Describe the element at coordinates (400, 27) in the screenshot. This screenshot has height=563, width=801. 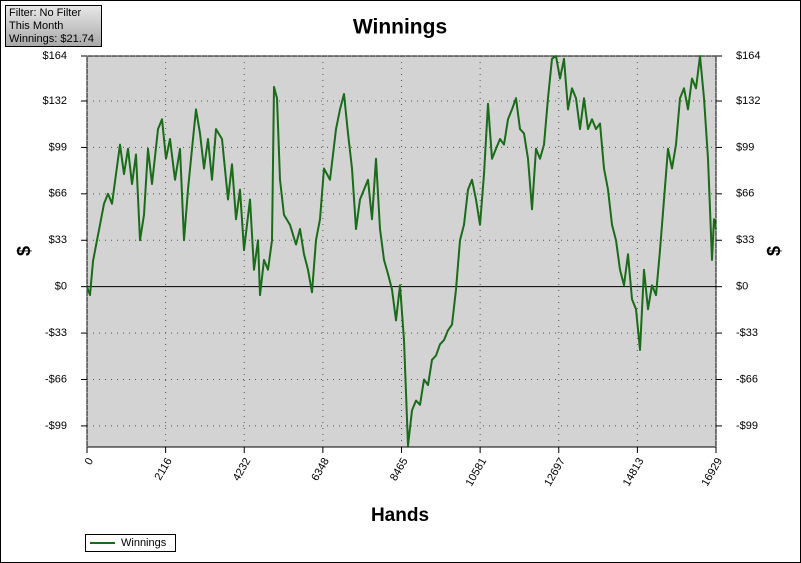
I see `chart-title: Winnings` at that location.